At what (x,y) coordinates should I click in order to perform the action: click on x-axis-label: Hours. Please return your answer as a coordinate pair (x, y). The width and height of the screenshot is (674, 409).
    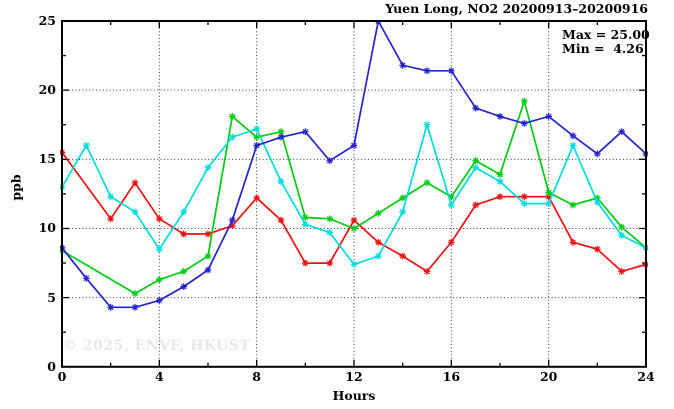
    Looking at the image, I should click on (354, 395).